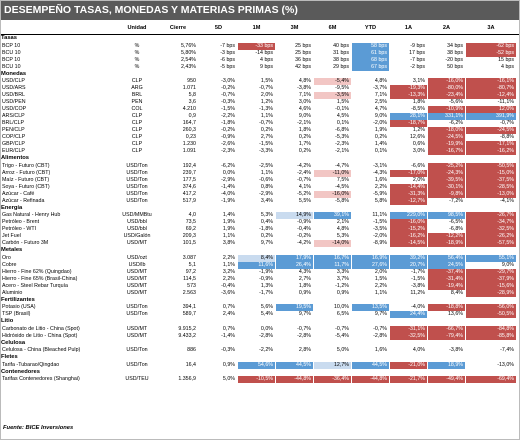 The image size is (520, 440). Describe the element at coordinates (342, 271) in the screenshot. I see `perf-cell-6m: 3,3%` at that location.